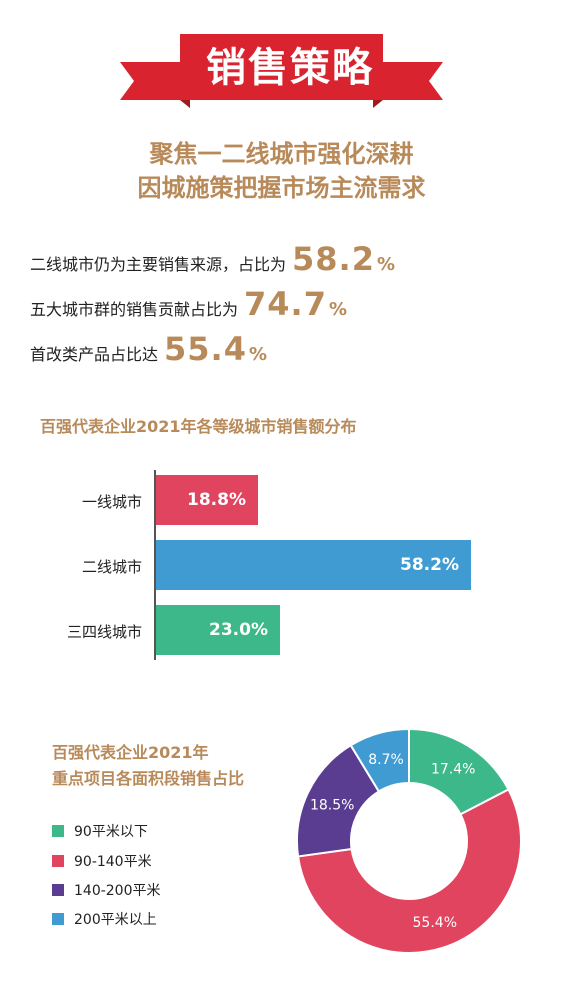 The image size is (563, 1000). I want to click on pie-chart-title: 百强代表企业2021年 重点项目各面积段销售占比, so click(148, 766).